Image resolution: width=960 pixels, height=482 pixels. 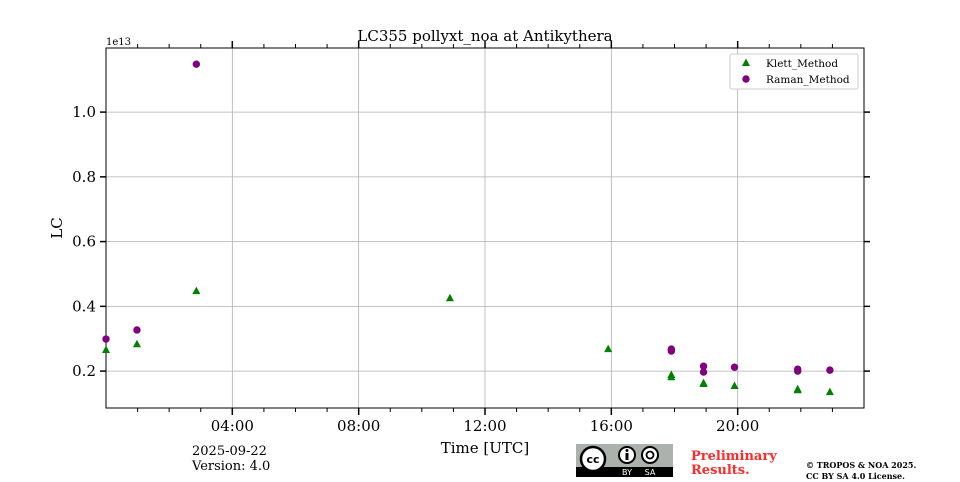 I want to click on y-tick-label: 0.4, so click(x=84, y=306).